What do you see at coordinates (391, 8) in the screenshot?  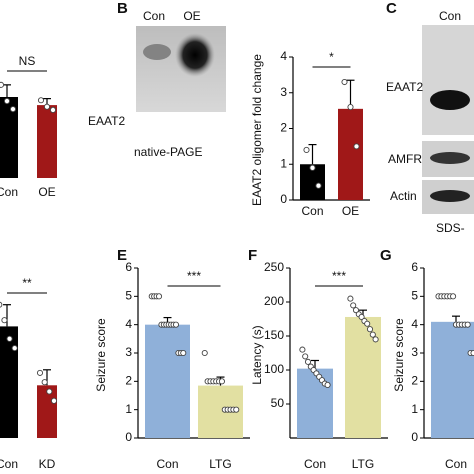 I see `panel-label: C` at bounding box center [391, 8].